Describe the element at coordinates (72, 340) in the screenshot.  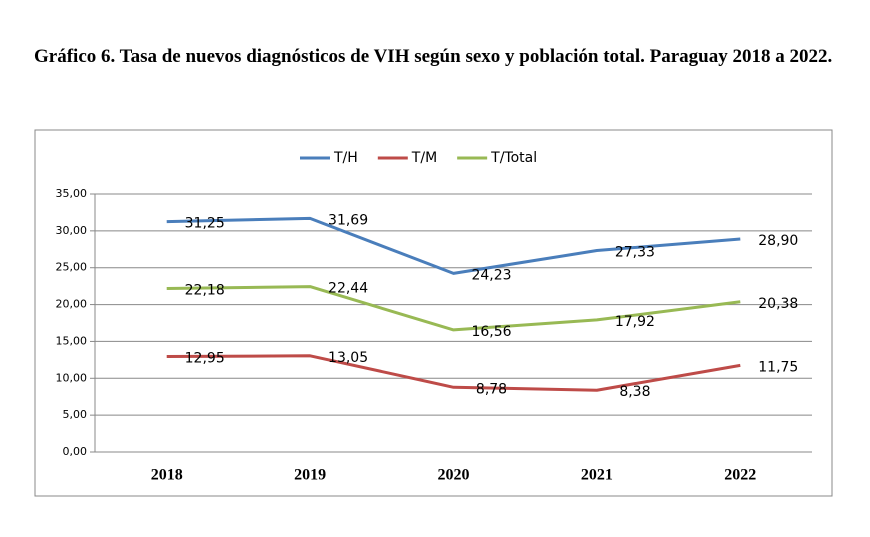
I see `y-tick-label: 15,00` at that location.